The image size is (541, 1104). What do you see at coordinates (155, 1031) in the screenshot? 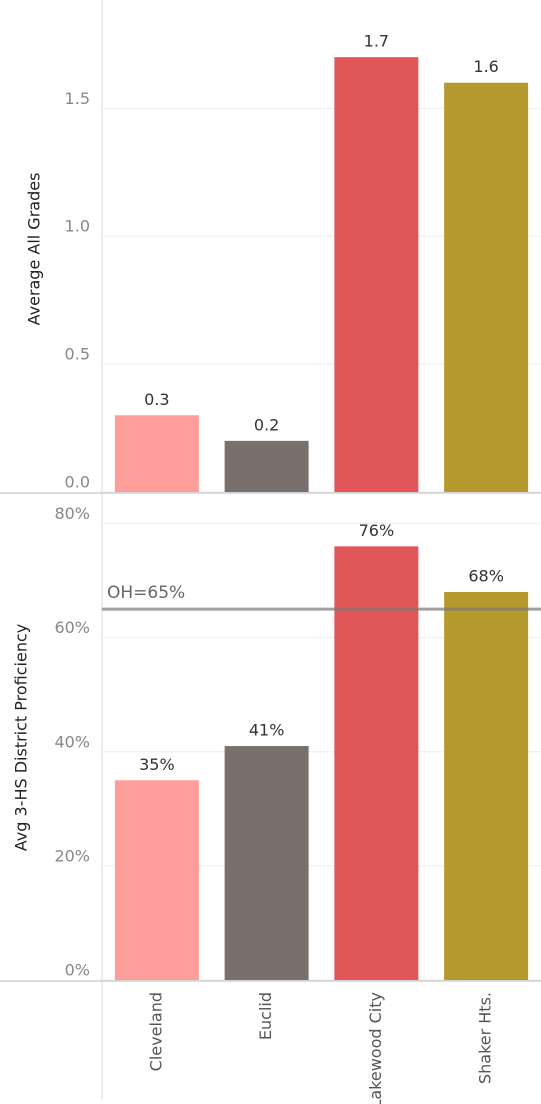
I see `x-tick-label: Cleveland` at bounding box center [155, 1031].